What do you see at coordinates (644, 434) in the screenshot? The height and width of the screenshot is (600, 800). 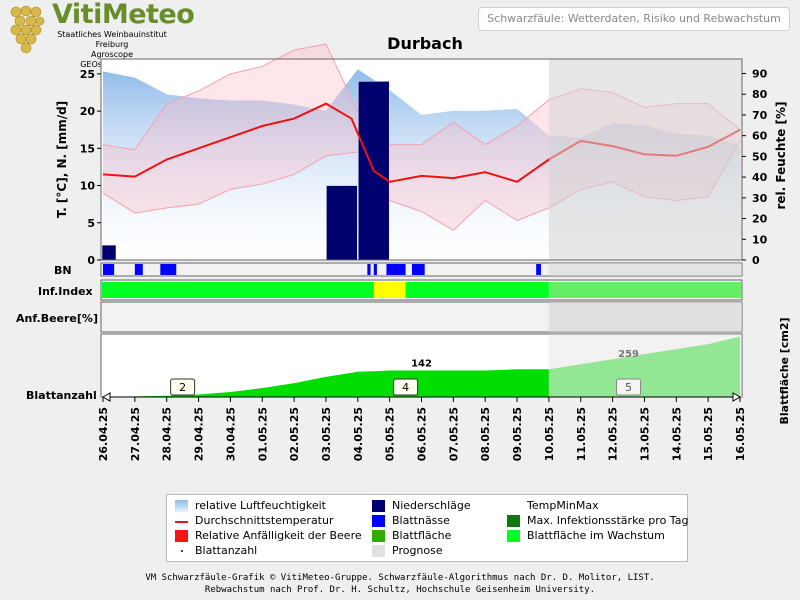 I see `date-tick-label: 13.05.25` at bounding box center [644, 434].